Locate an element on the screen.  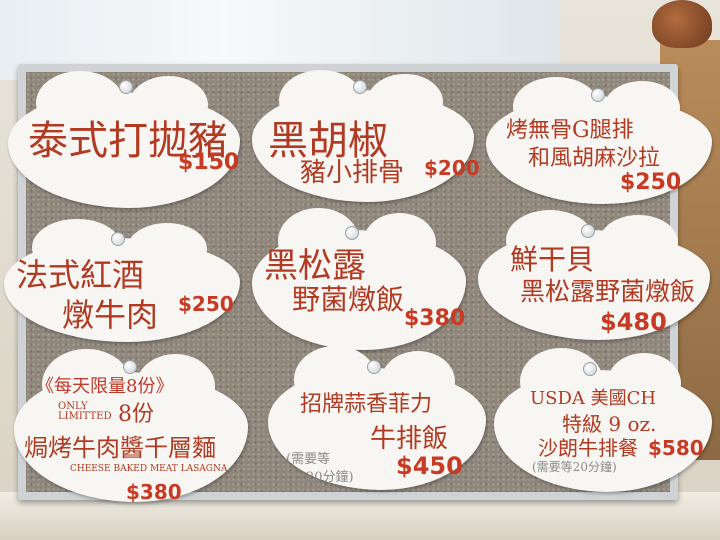
menu-card-beef-stew is located at coordinates (122, 280).